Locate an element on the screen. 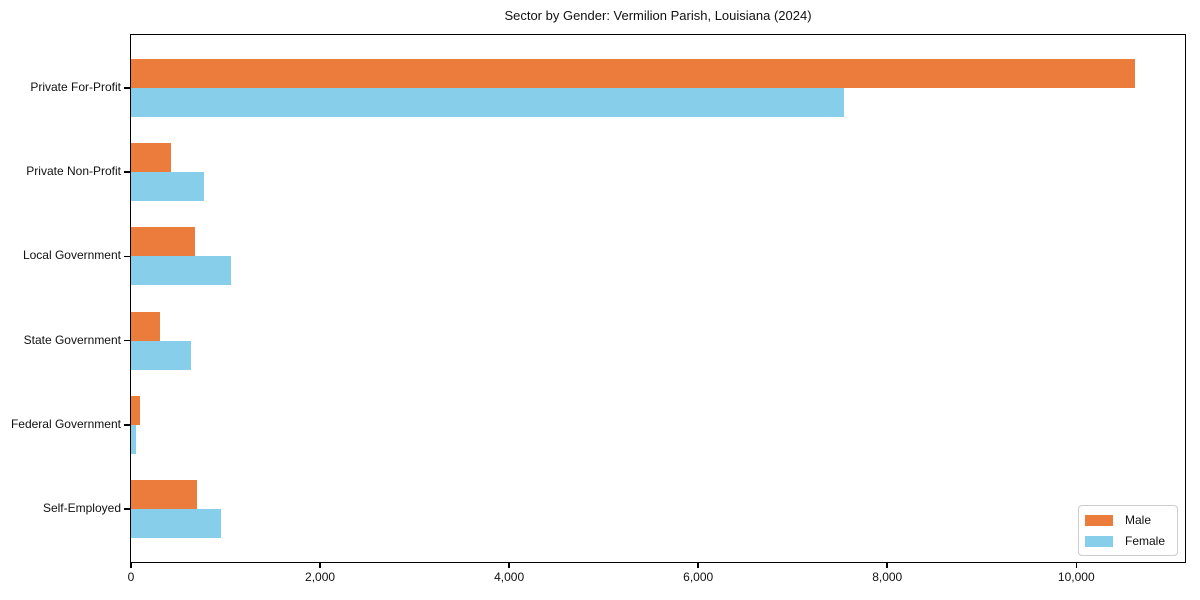  bar-female-private-for-profit is located at coordinates (487, 102).